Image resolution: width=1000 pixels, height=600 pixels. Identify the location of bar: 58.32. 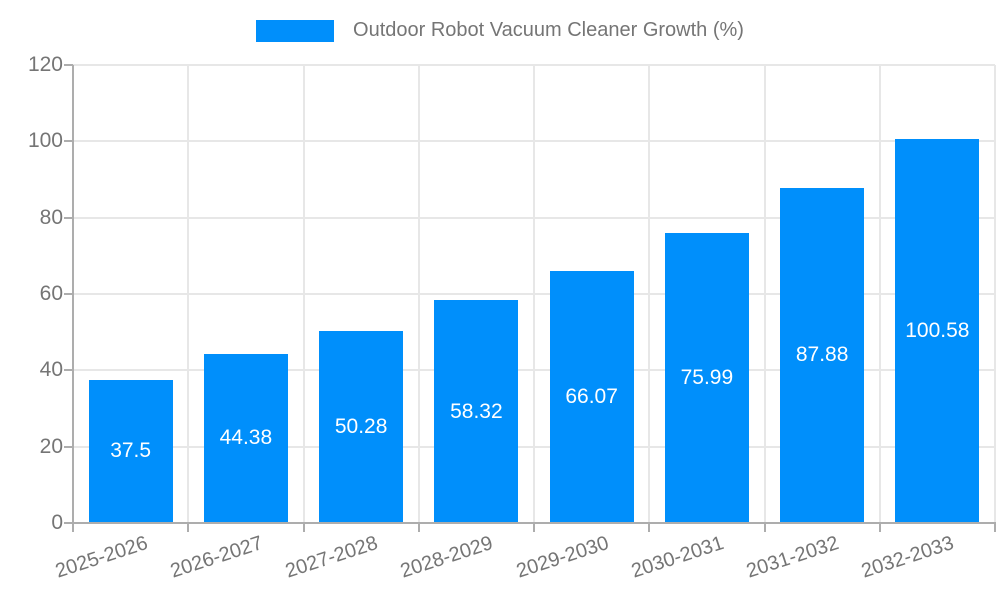
(476, 411).